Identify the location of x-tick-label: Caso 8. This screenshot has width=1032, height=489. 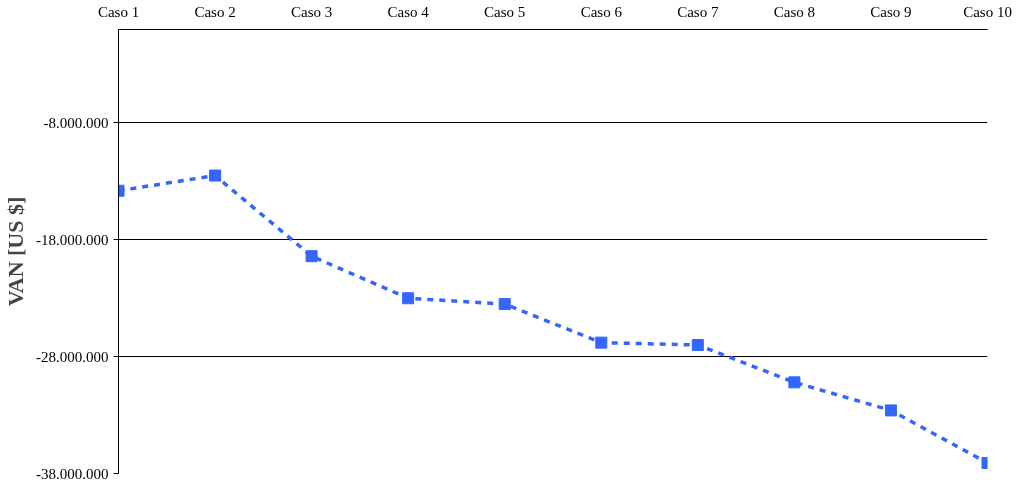
(794, 11).